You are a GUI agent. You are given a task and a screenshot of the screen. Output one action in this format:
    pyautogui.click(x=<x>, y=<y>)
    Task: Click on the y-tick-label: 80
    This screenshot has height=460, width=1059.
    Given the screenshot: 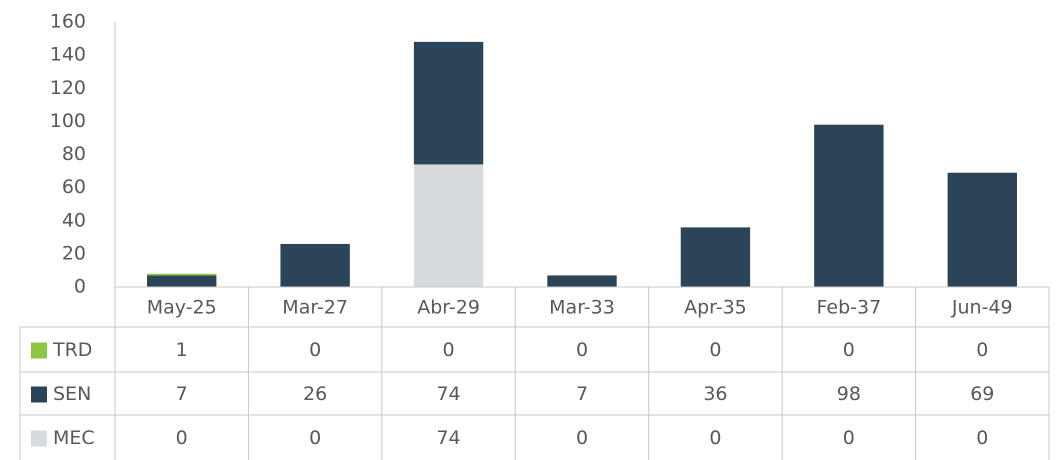 What is the action you would take?
    pyautogui.click(x=74, y=154)
    